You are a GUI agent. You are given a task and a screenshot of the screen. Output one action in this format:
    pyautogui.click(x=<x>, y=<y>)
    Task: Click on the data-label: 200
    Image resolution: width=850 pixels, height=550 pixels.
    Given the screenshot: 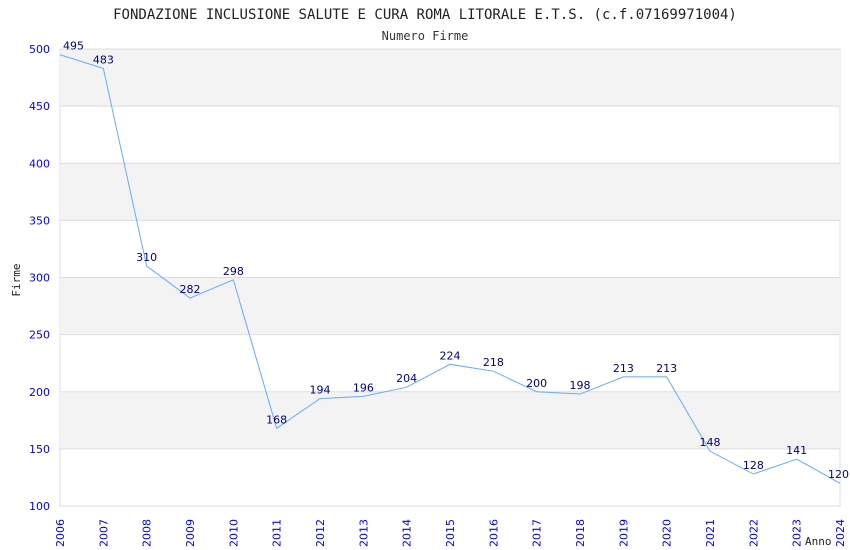 What is the action you would take?
    pyautogui.click(x=536, y=383)
    